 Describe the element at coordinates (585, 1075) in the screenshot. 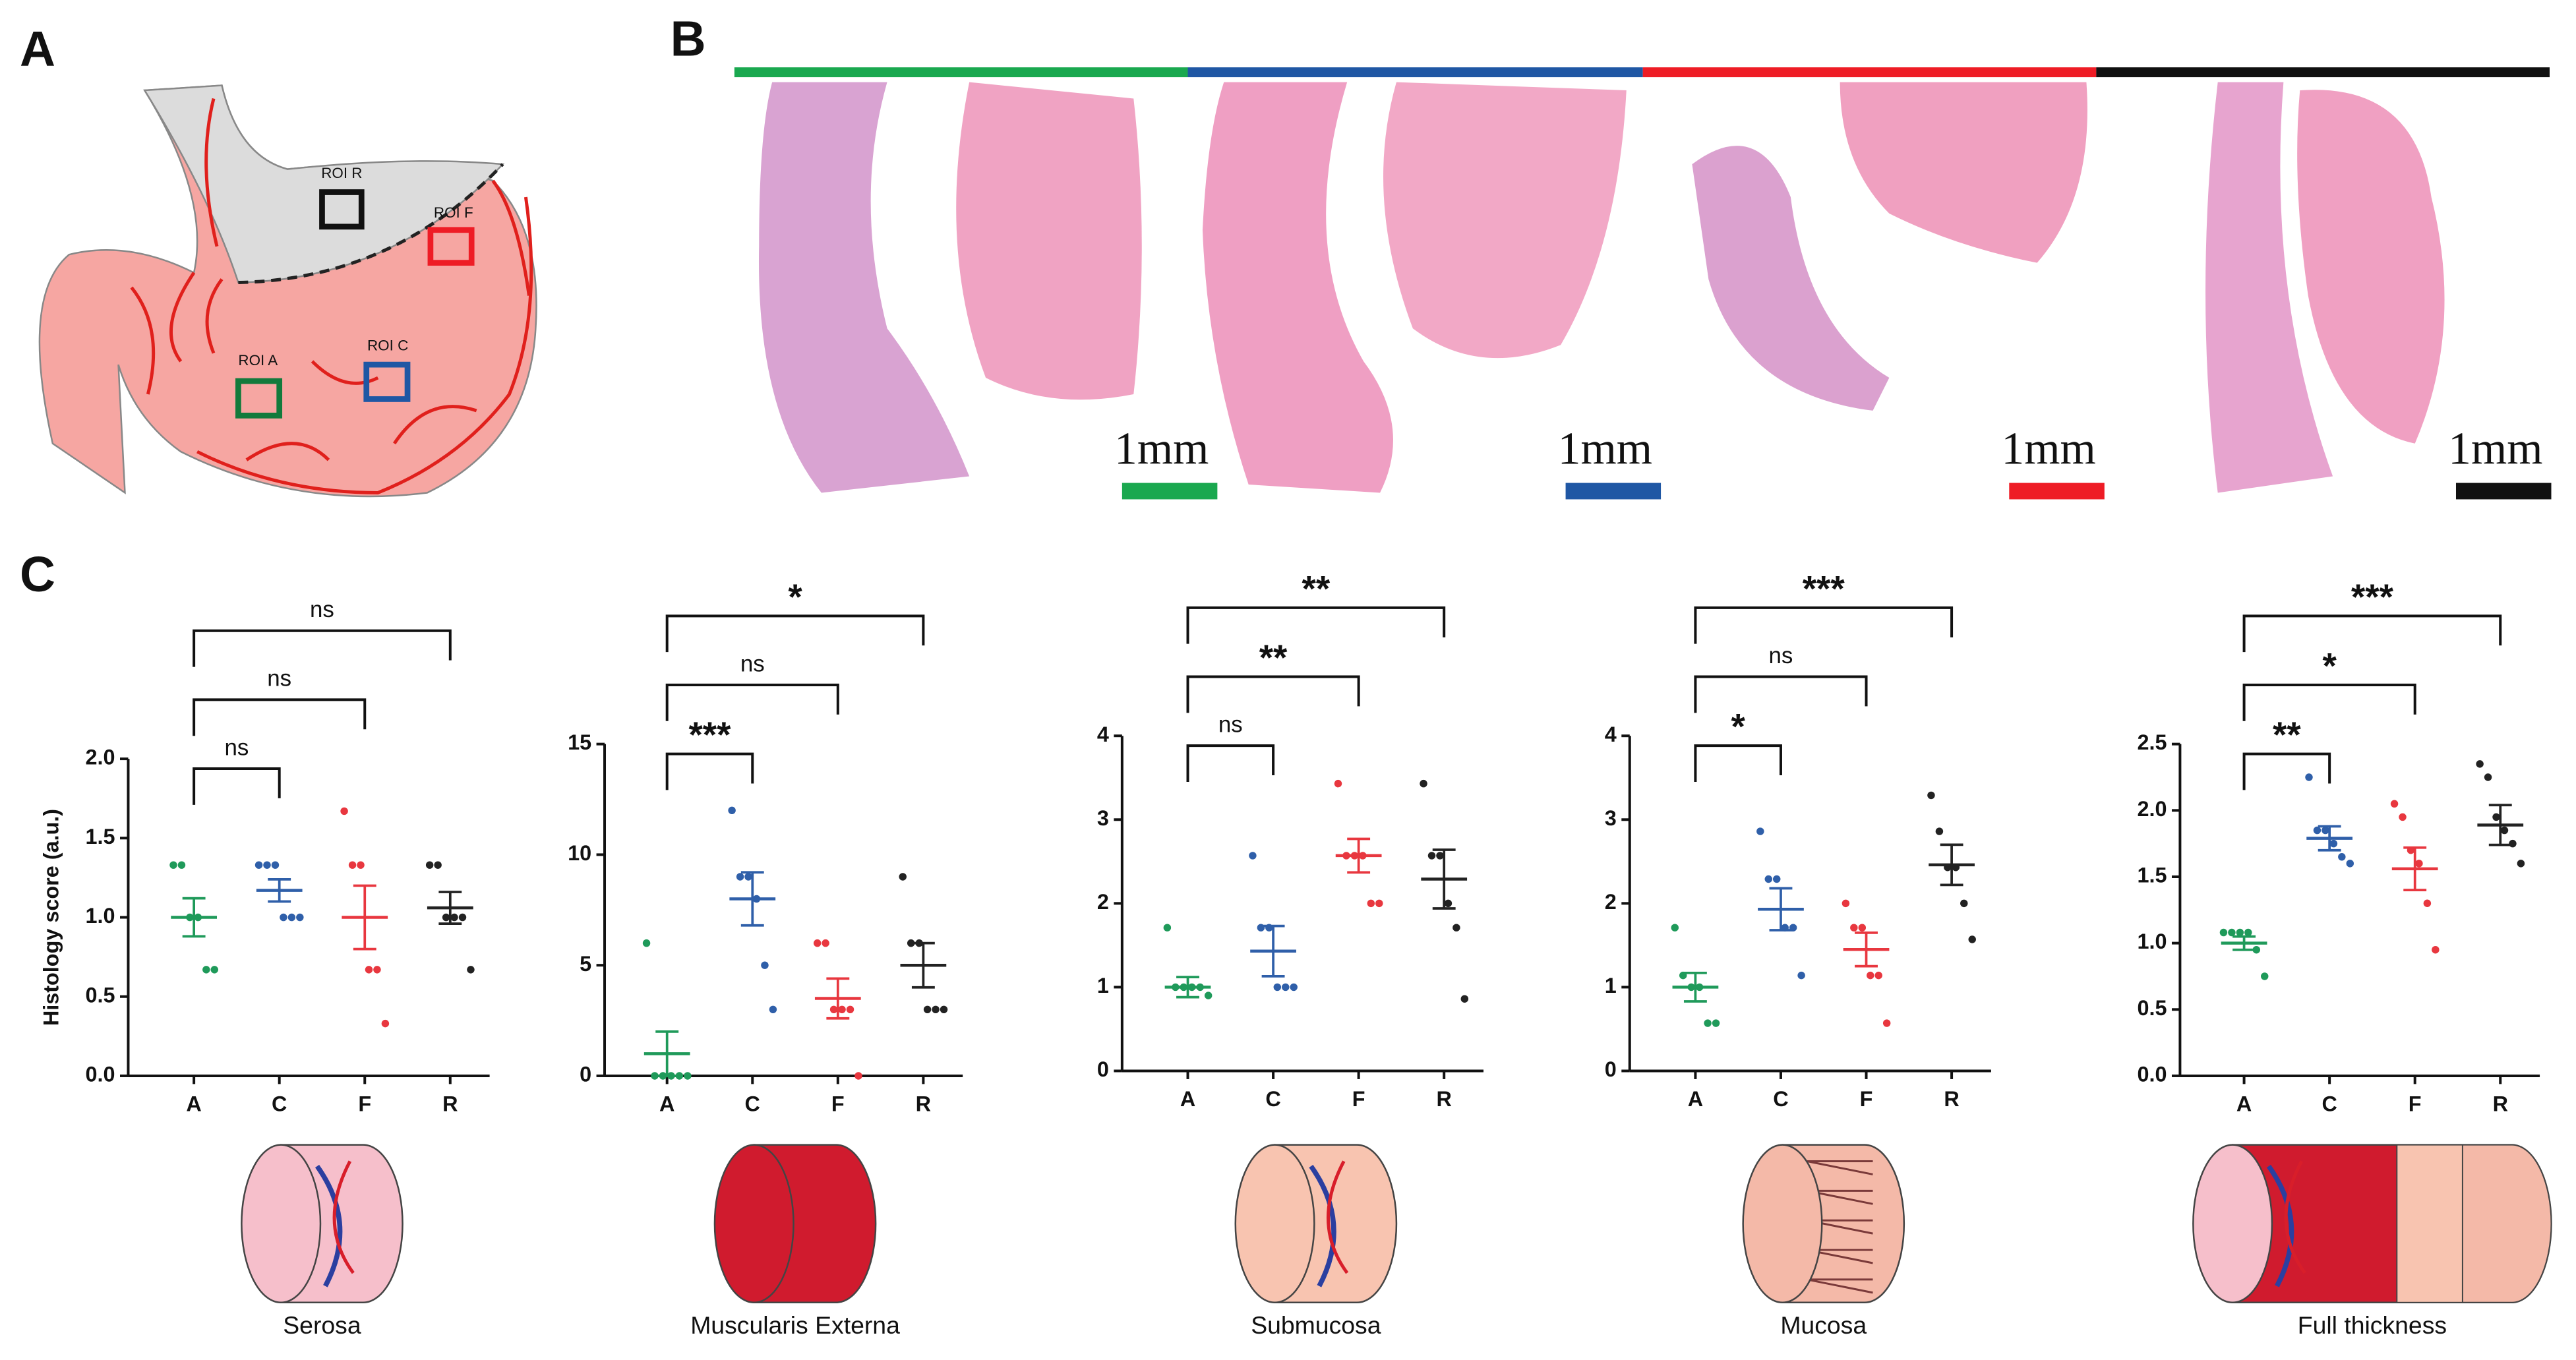

I see `y-tick-label: 0` at that location.